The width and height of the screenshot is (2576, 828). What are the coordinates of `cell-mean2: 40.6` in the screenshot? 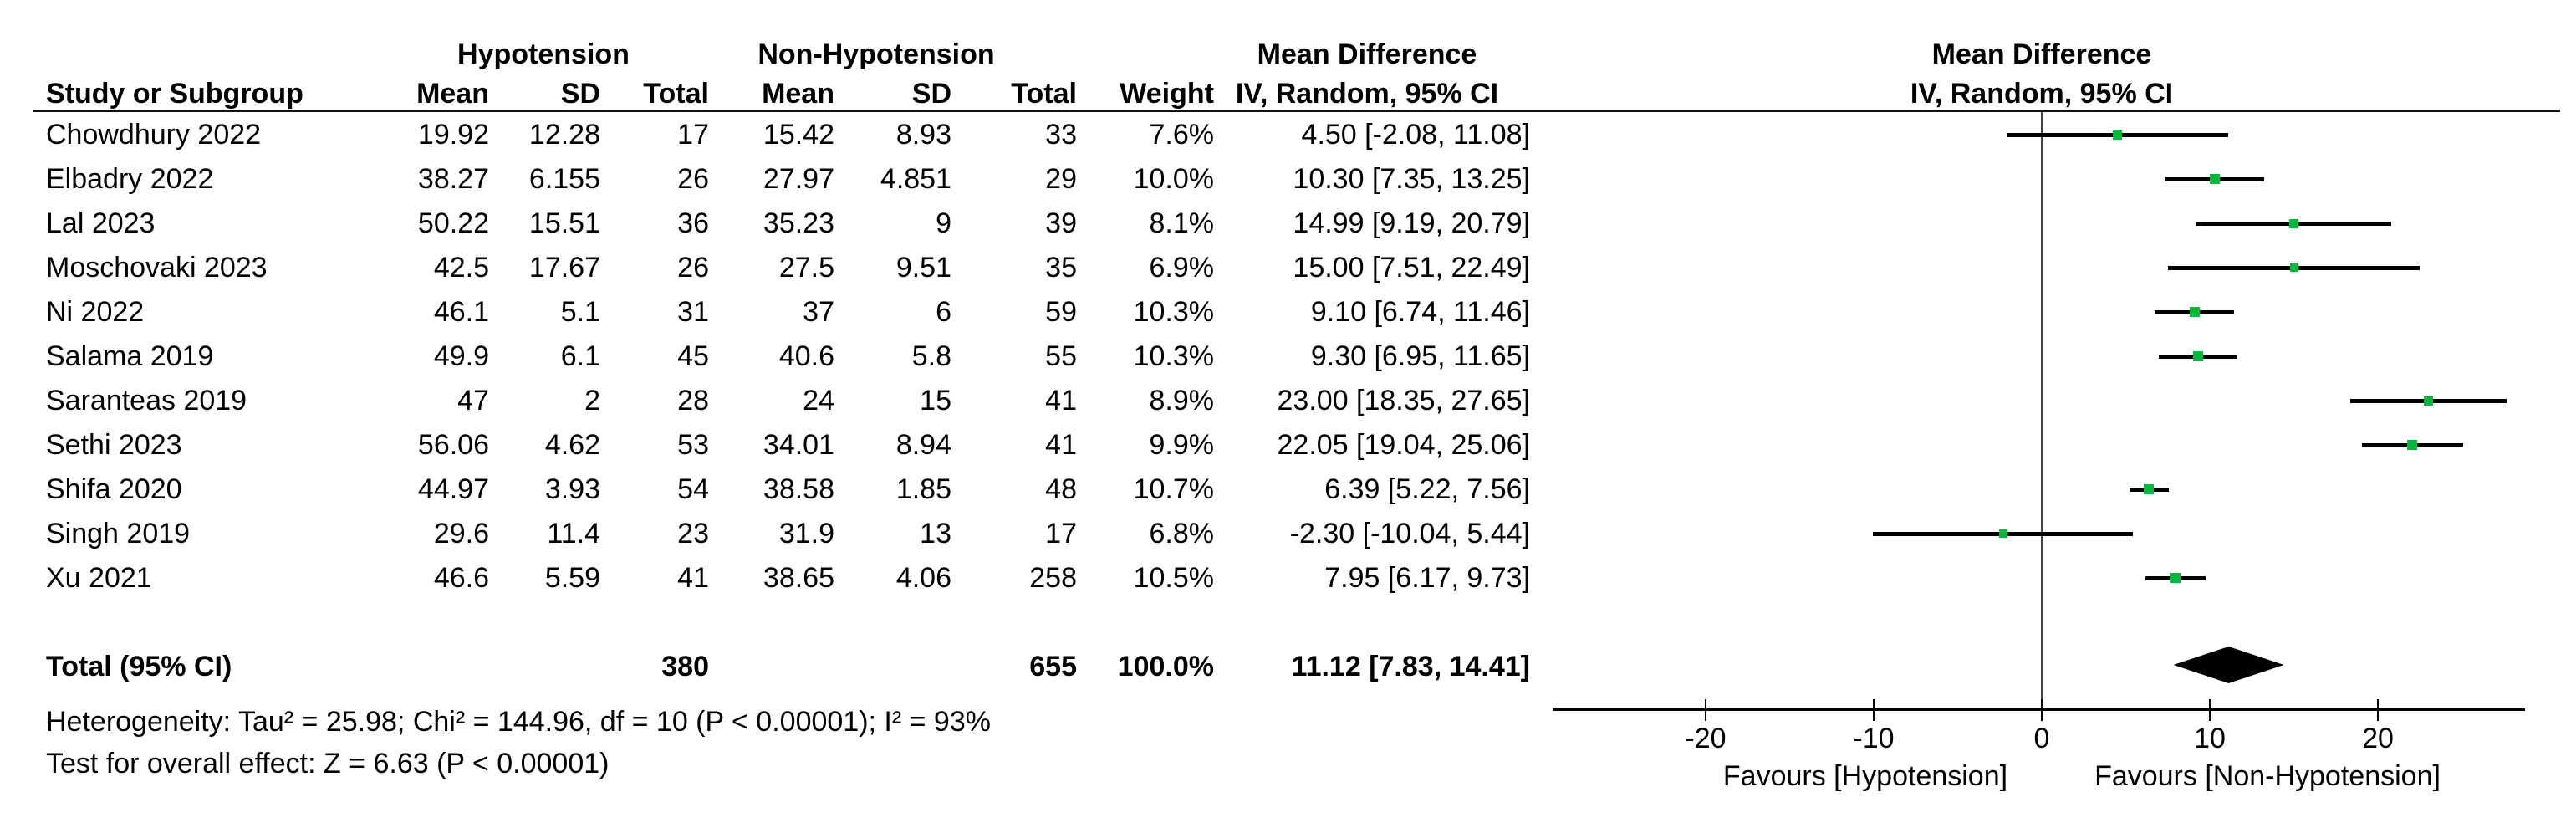 It's located at (806, 356).